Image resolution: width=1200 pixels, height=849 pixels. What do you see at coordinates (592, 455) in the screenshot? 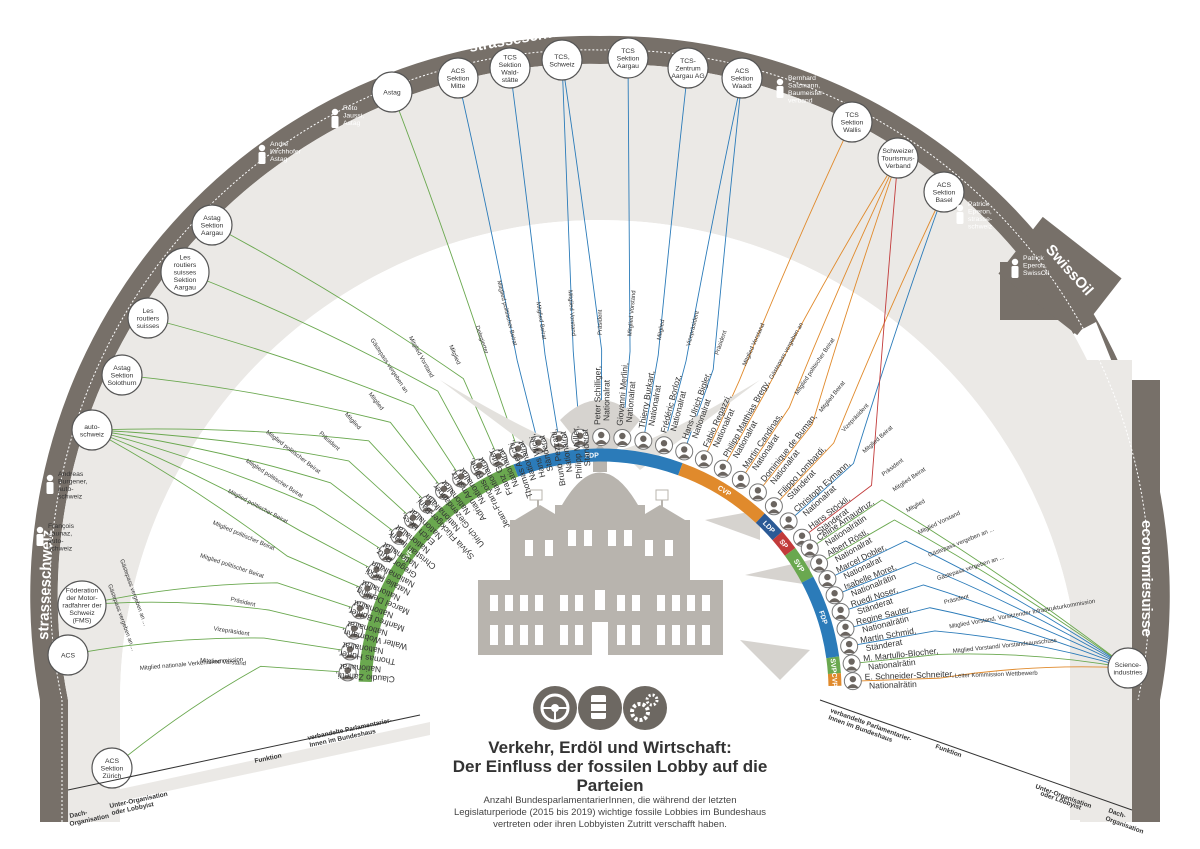
I see `party-label: FDP` at bounding box center [592, 455].